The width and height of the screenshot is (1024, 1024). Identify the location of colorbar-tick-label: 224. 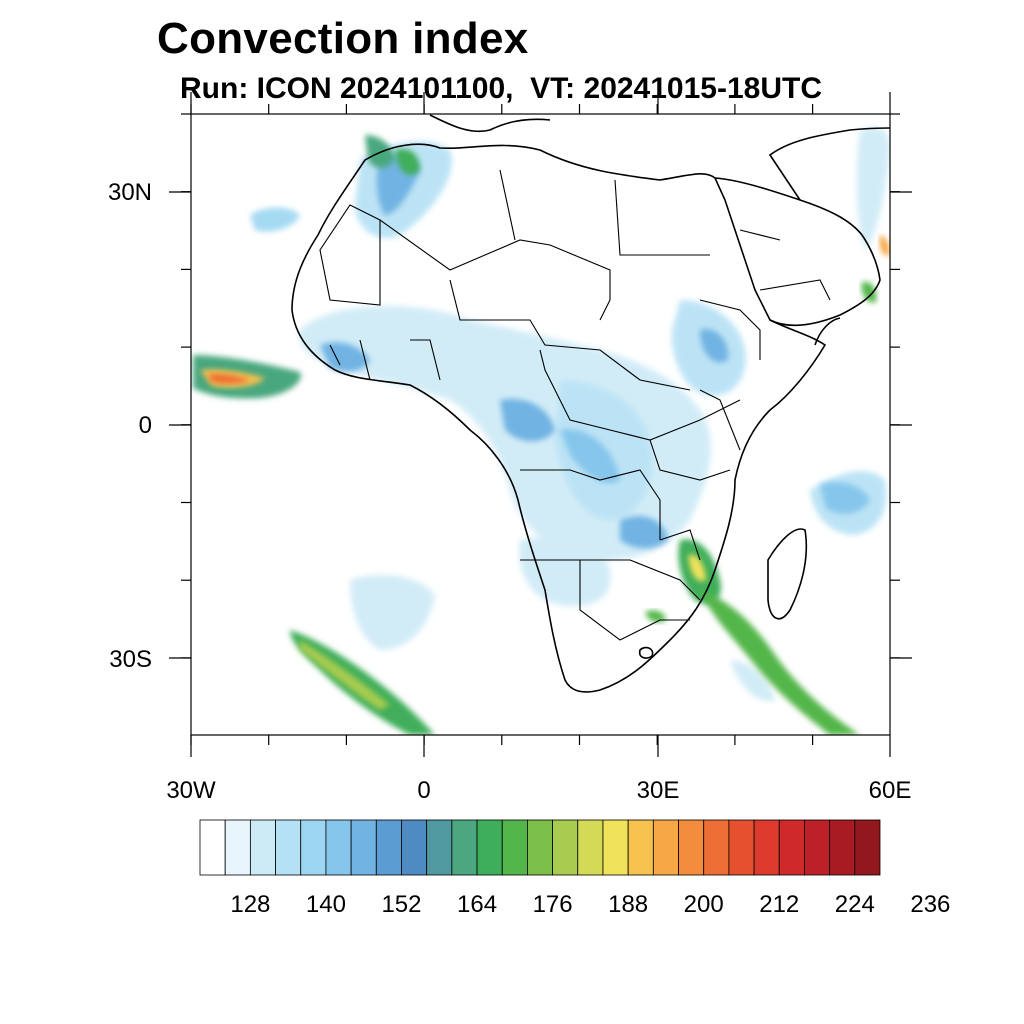
(855, 904).